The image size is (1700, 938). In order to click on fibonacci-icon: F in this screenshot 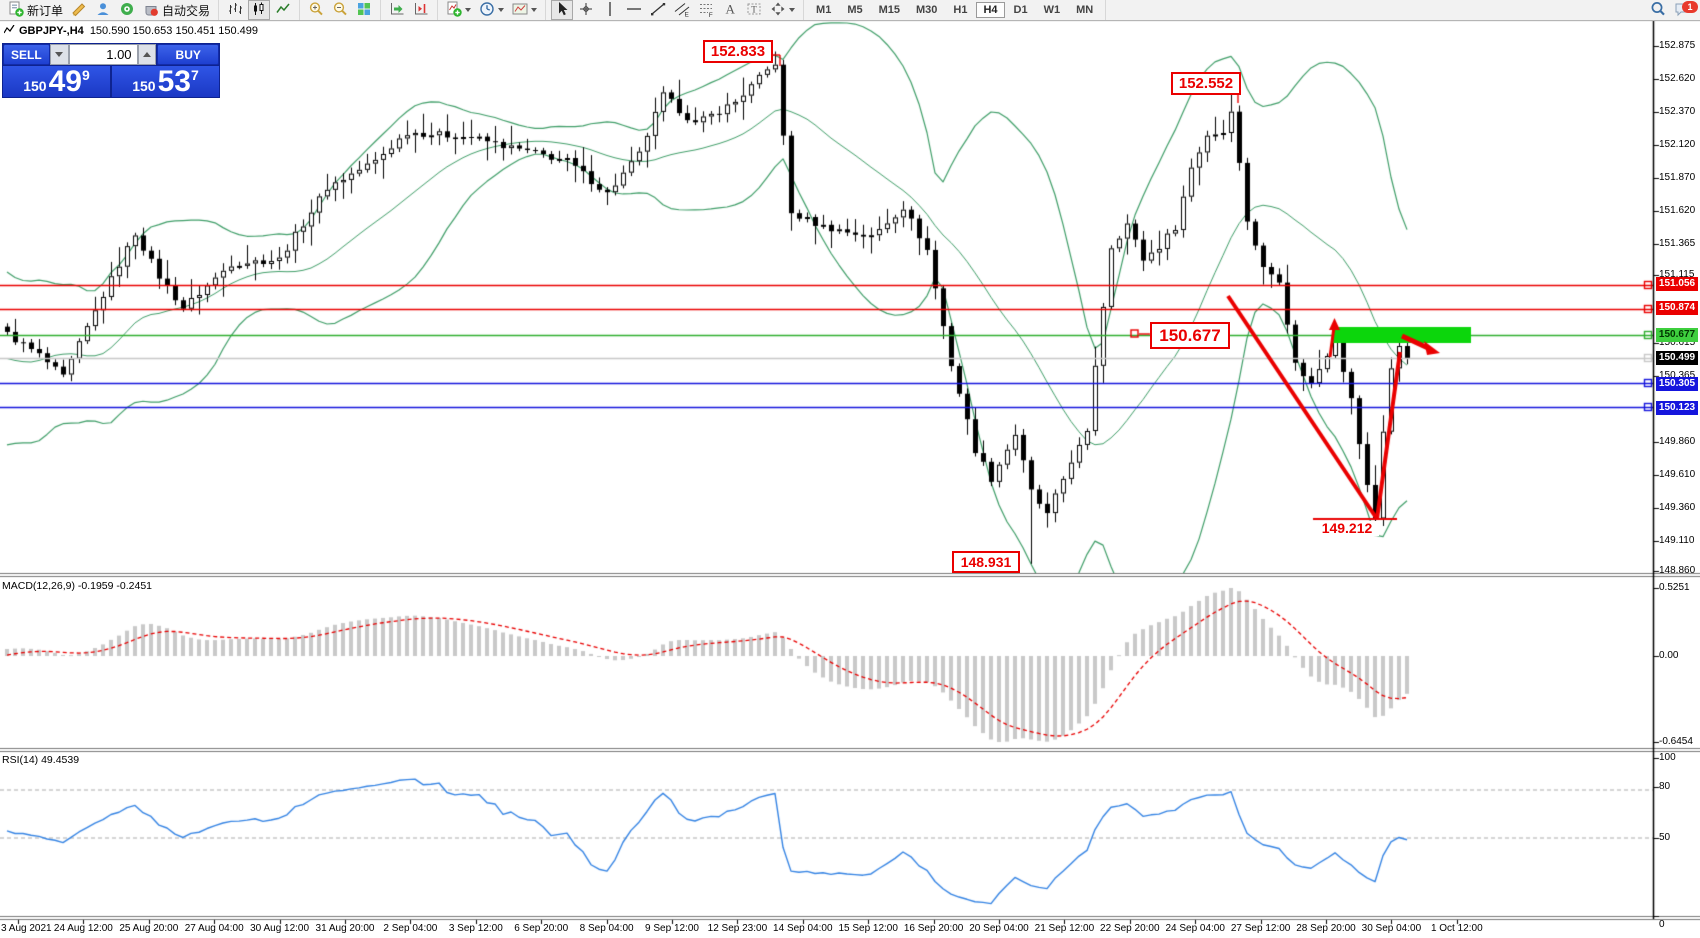, I will do `click(706, 10)`.